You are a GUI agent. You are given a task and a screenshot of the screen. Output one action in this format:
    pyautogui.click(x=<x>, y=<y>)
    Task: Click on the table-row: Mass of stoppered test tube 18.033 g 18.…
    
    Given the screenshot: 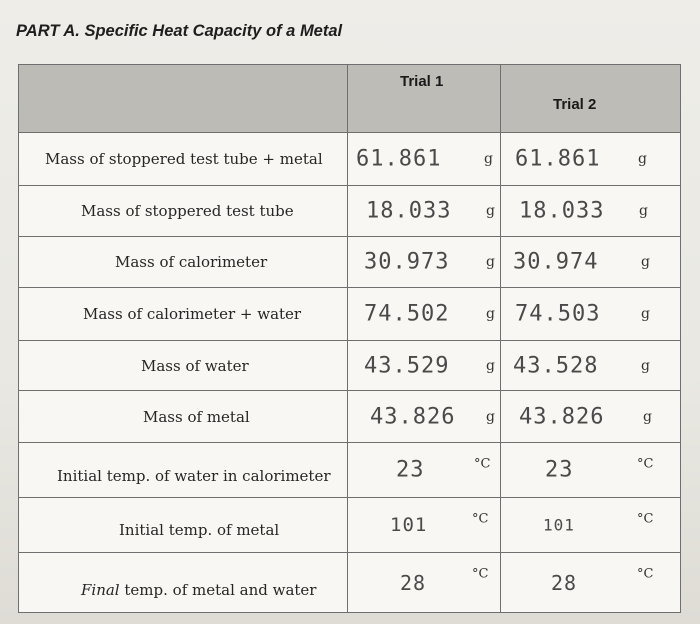 What is the action you would take?
    pyautogui.click(x=349, y=211)
    